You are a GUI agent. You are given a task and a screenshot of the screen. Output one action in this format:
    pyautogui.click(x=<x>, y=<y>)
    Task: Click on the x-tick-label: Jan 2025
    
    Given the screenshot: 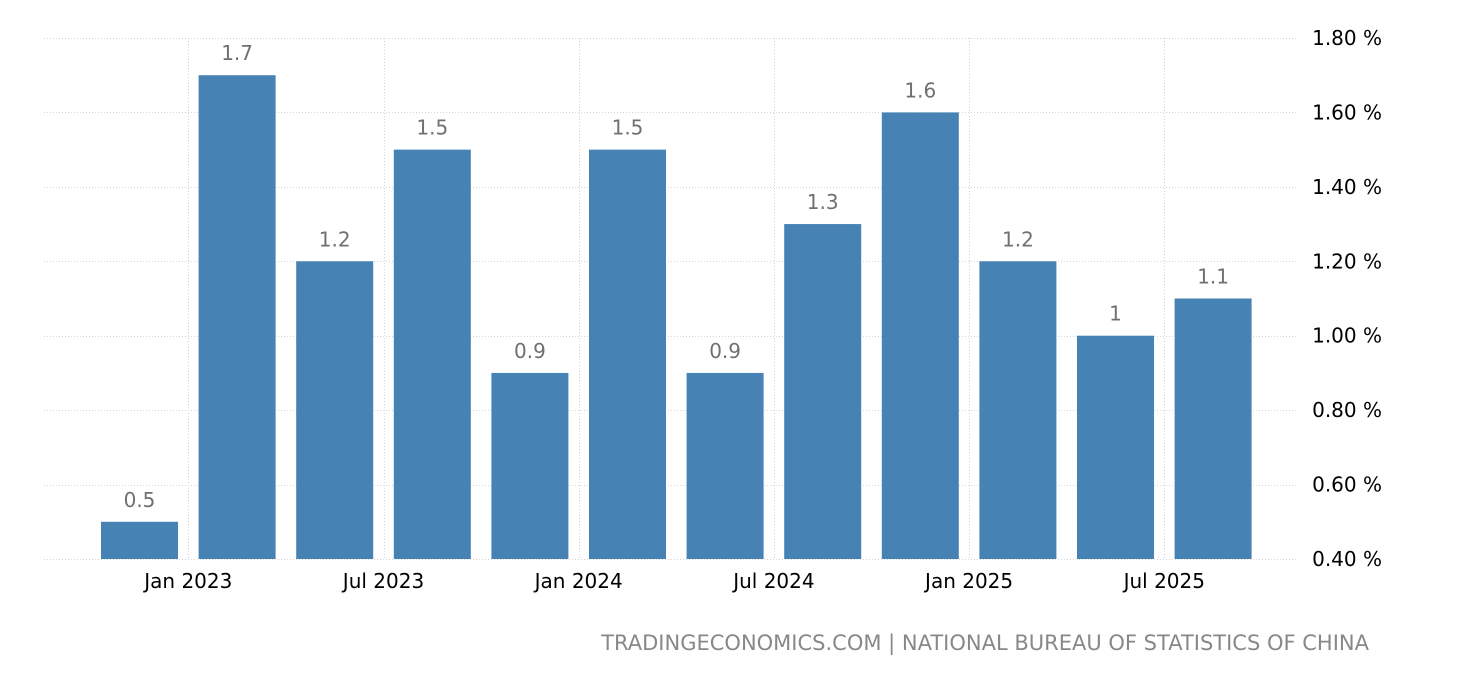 What is the action you would take?
    pyautogui.click(x=968, y=581)
    